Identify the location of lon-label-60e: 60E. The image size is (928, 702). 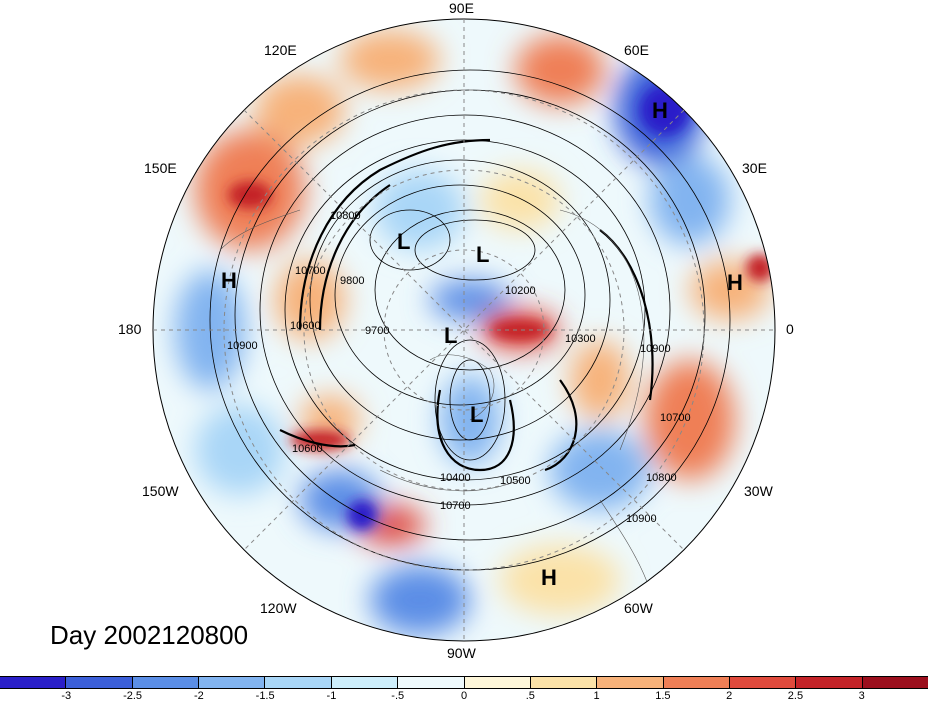
(636, 50).